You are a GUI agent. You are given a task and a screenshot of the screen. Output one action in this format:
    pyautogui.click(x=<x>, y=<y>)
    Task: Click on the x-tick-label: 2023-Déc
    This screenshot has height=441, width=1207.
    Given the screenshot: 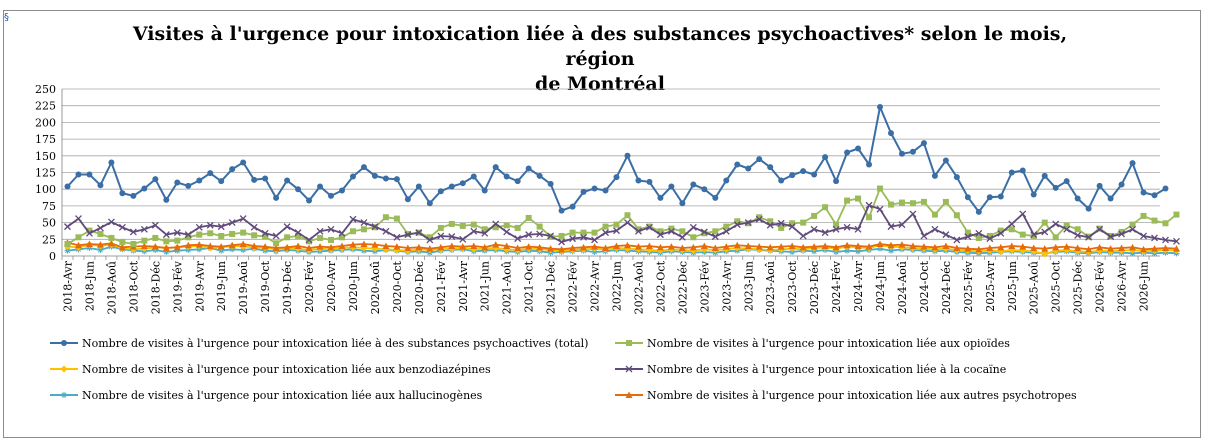 What is the action you would take?
    pyautogui.click(x=814, y=287)
    